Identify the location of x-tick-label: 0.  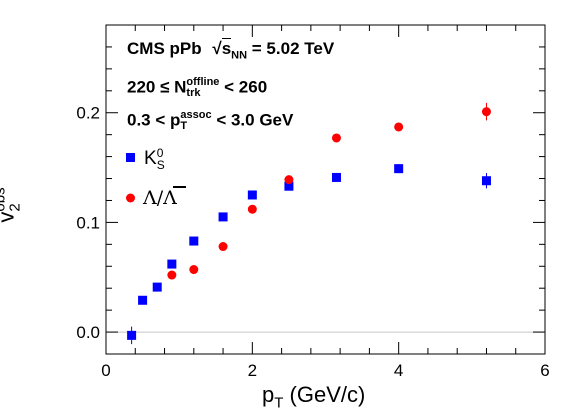
(105, 370).